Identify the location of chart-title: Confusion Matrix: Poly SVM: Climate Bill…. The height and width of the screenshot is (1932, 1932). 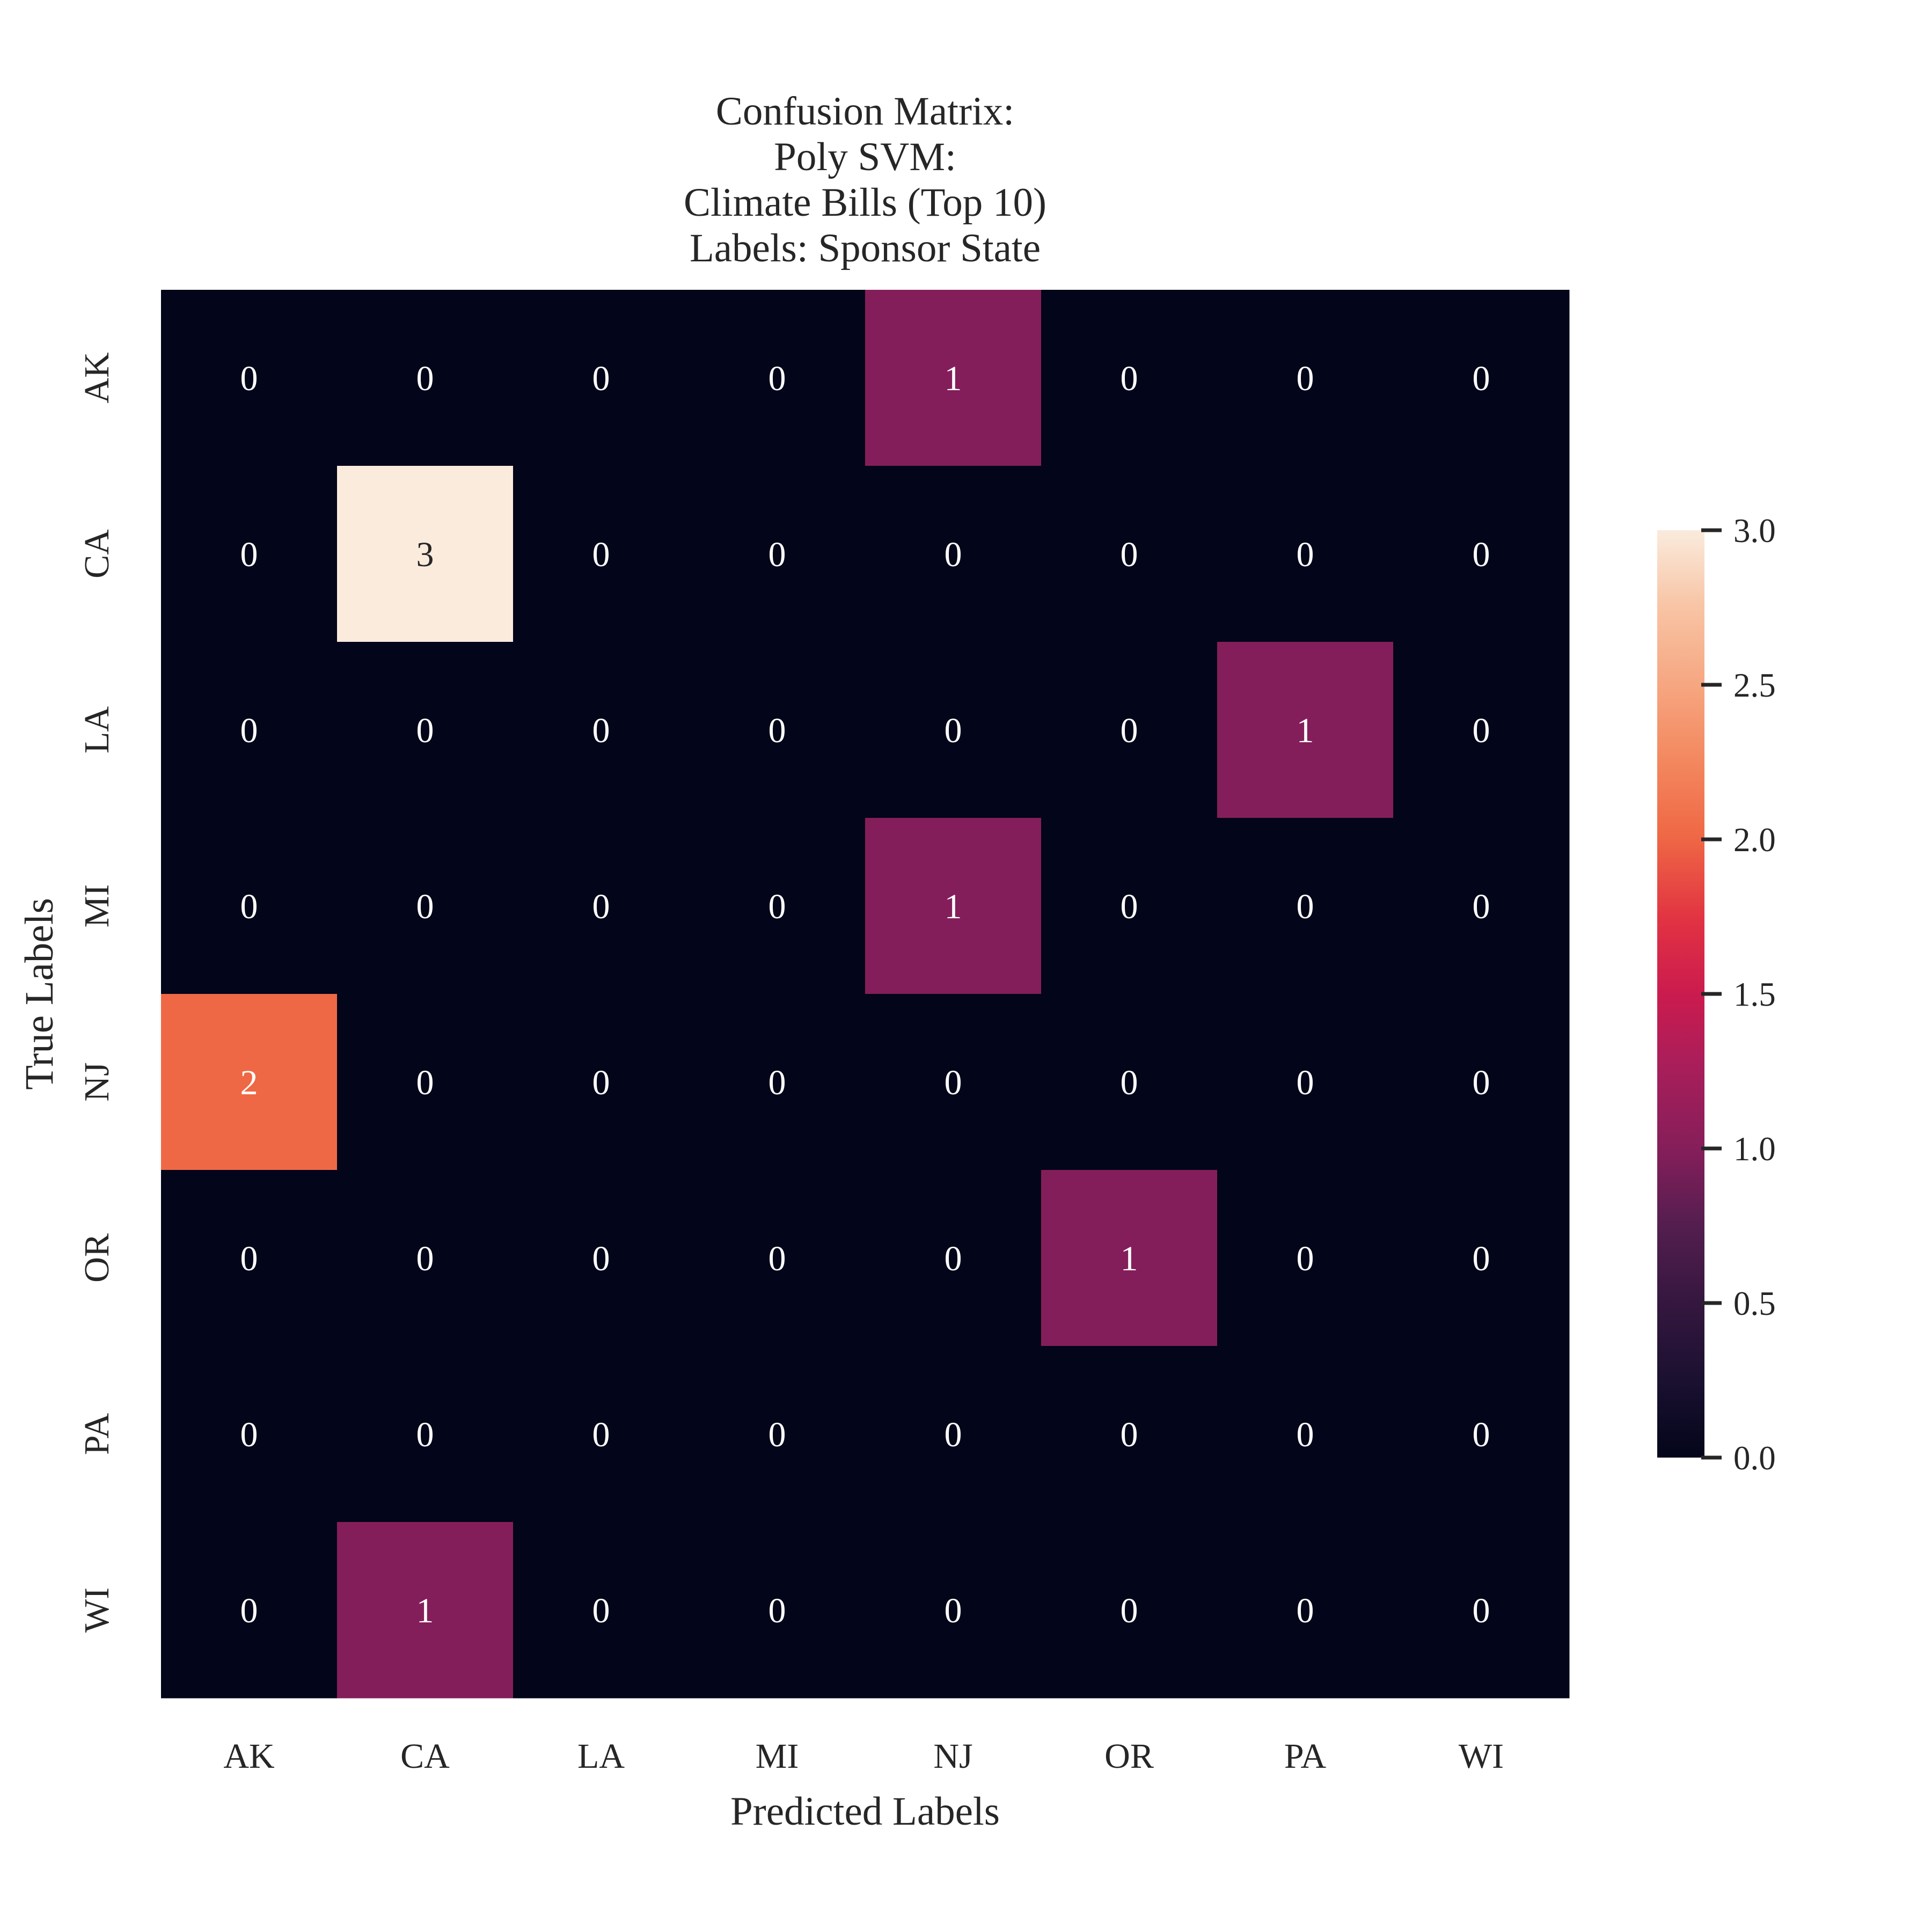
(865, 179).